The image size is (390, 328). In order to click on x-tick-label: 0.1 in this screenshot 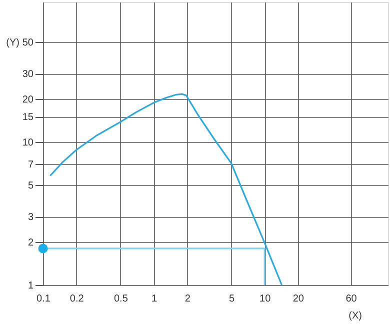, I will do `click(43, 299)`.